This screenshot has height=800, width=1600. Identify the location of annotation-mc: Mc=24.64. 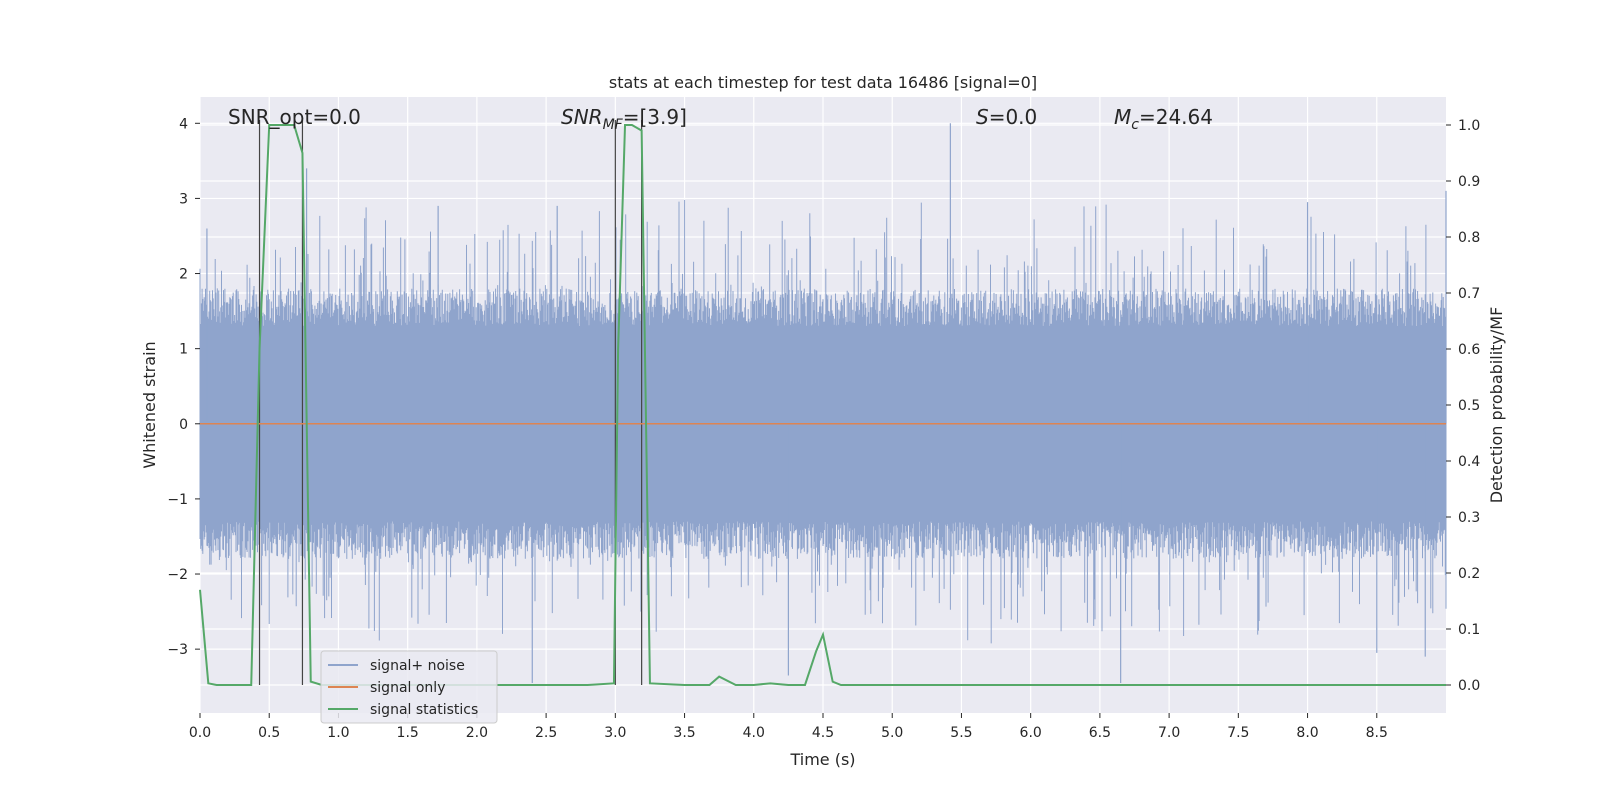
(1163, 119).